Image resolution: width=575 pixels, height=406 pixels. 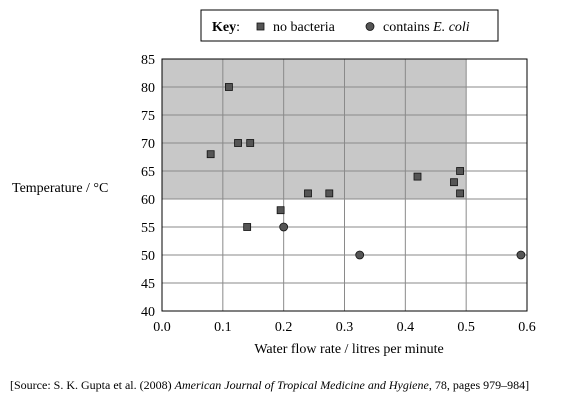 I want to click on x-axis-label: Water flow rate / litres per minute, so click(x=348, y=349).